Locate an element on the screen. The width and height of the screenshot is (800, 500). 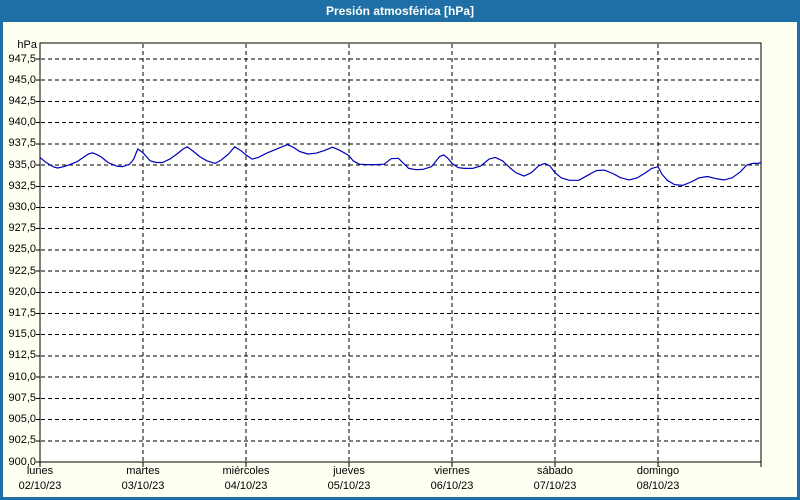
day-date-label: 07/10/23 is located at coordinates (555, 486).